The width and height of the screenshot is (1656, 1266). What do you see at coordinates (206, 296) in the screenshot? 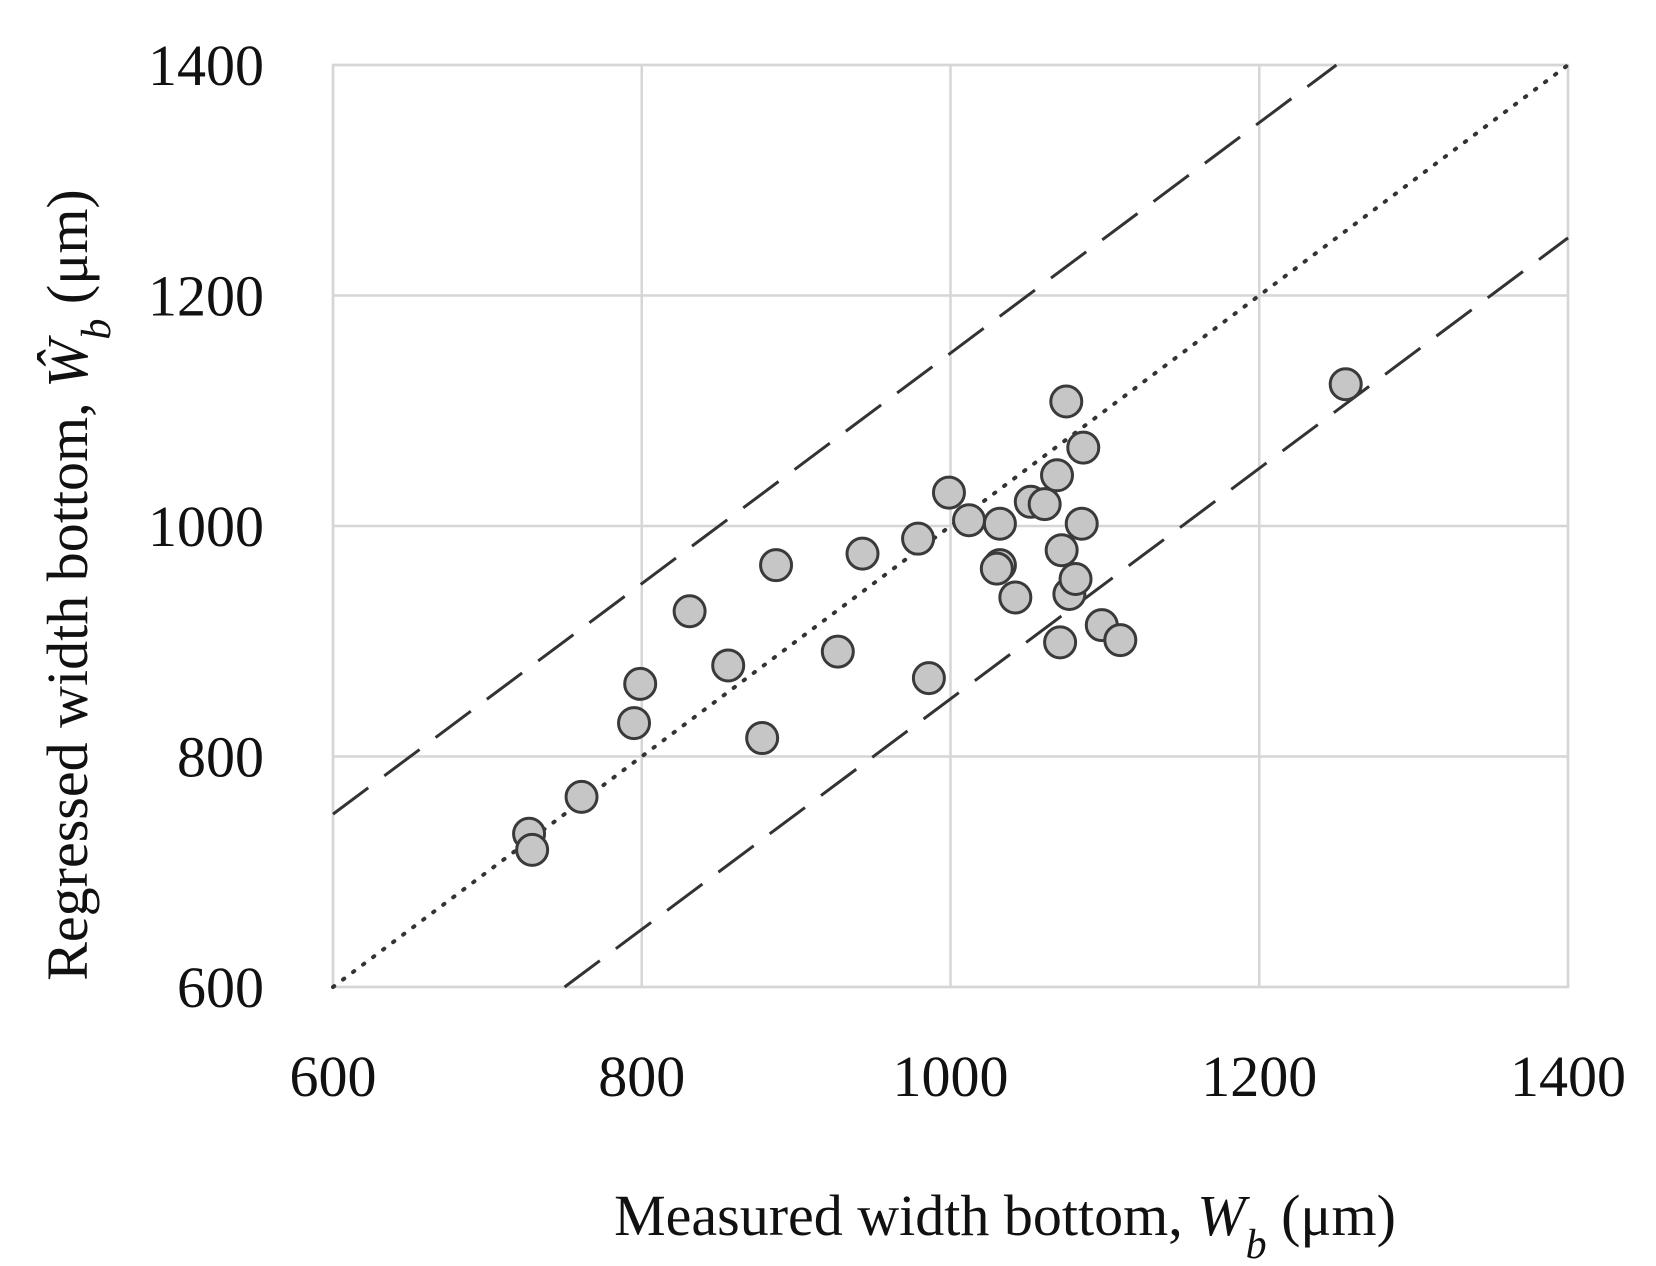
I see `y-tick-label: 1200` at bounding box center [206, 296].